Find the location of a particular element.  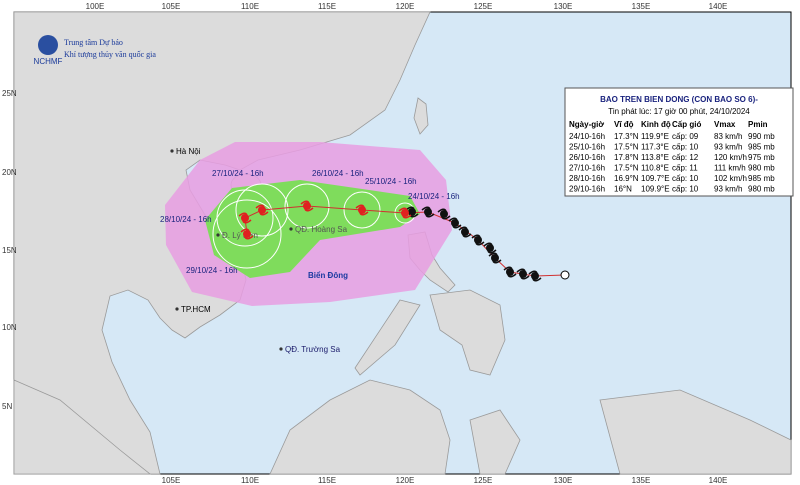

place-label: Hà Nội is located at coordinates (188, 151).